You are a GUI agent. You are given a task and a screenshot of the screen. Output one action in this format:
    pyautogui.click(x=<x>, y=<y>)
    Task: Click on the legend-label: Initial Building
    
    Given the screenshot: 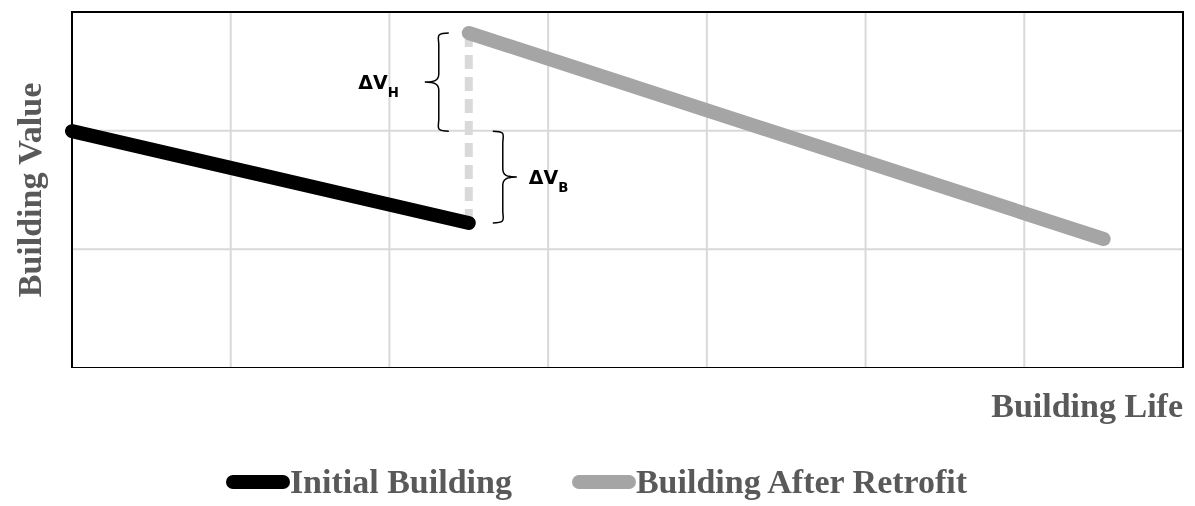 What is the action you would take?
    pyautogui.click(x=400, y=482)
    